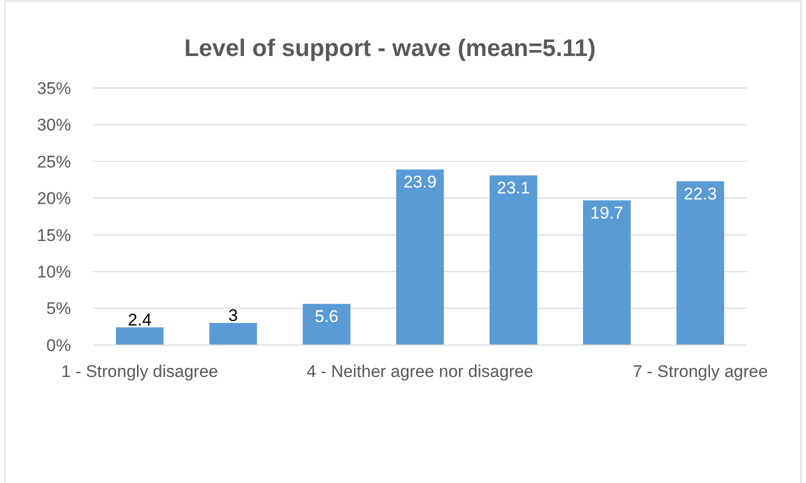 This screenshot has height=483, width=806. What do you see at coordinates (58, 308) in the screenshot?
I see `y-tick-label: 5%` at bounding box center [58, 308].